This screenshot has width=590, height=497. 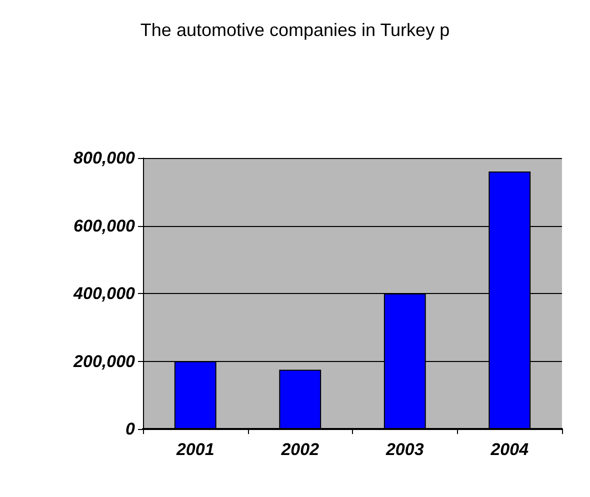 I want to click on y-tick-label: 600,000, so click(x=105, y=226).